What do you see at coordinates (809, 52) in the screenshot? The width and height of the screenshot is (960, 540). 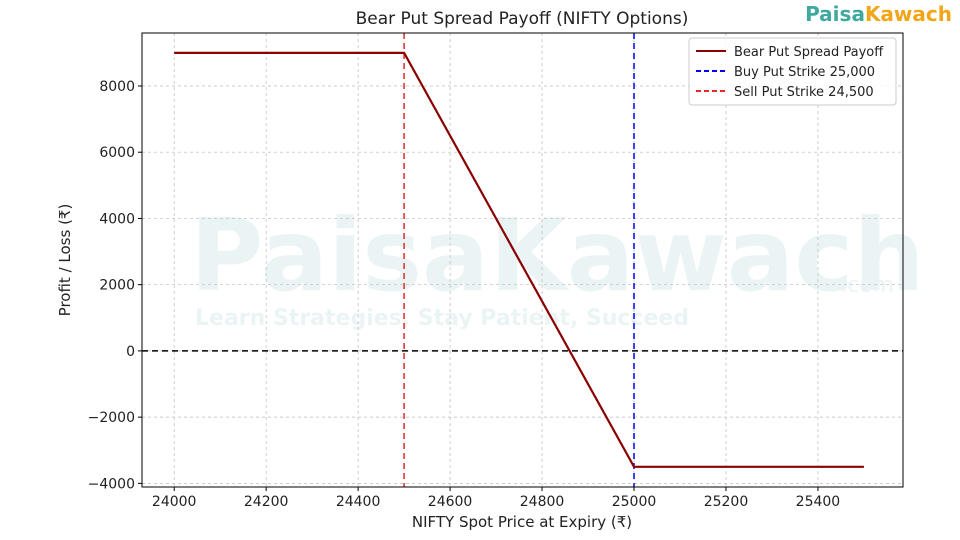 I see `legend-label: Bear Put Spread Payoff` at bounding box center [809, 52].